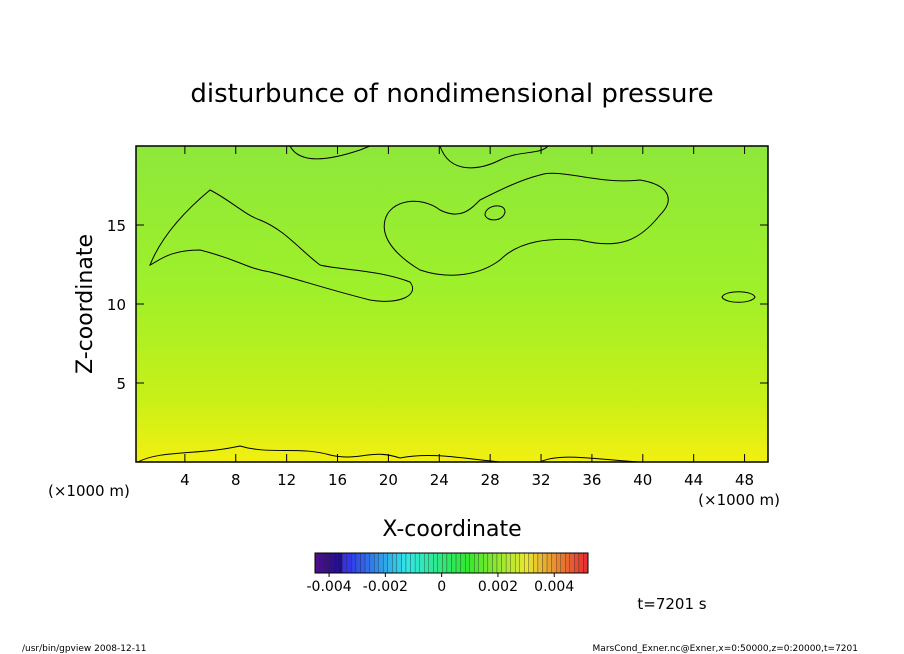 The height and width of the screenshot is (654, 904). Describe the element at coordinates (385, 587) in the screenshot. I see `colorbar-tick-label: -0.002` at that location.